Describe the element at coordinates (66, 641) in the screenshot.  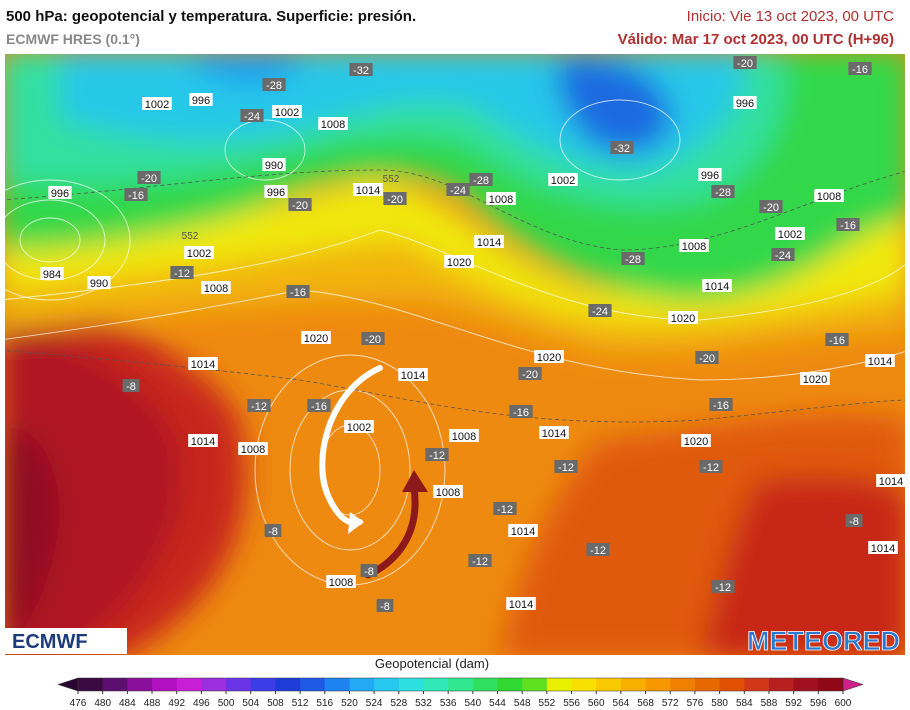
I see `logo-box` at that location.